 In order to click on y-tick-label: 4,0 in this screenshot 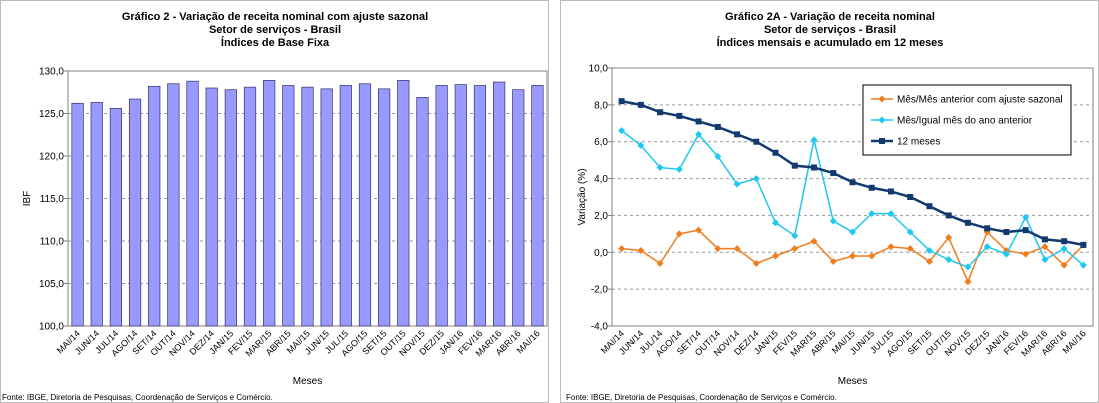, I will do `click(601, 179)`.